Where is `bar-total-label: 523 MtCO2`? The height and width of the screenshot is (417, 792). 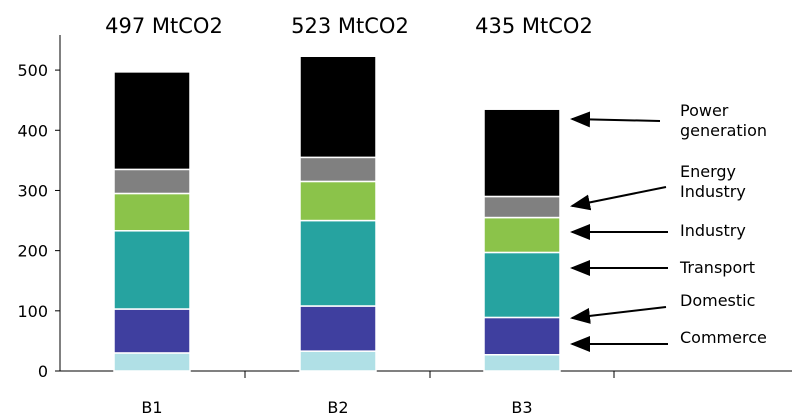
bar-total-label: 523 MtCO2 is located at coordinates (350, 26).